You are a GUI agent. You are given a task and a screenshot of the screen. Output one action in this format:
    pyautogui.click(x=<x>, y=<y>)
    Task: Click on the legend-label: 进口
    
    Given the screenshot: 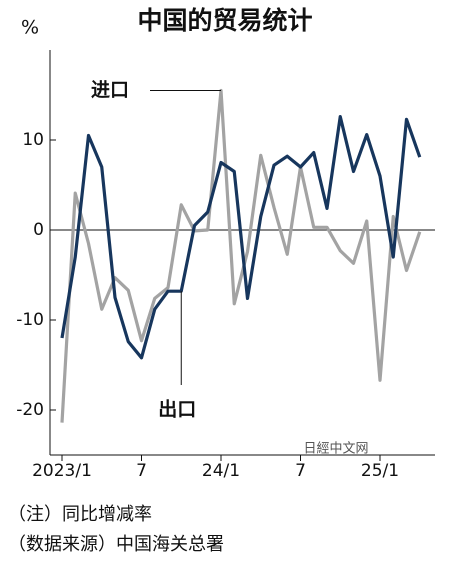 What is the action you would take?
    pyautogui.click(x=110, y=90)
    